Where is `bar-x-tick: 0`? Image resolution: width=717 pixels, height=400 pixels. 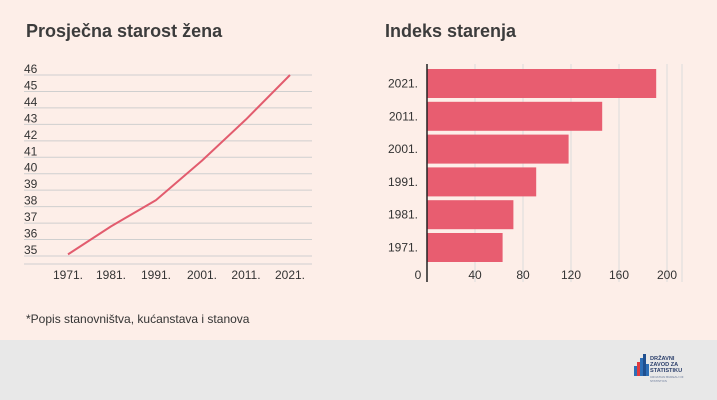 bar-x-tick: 0 is located at coordinates (418, 275).